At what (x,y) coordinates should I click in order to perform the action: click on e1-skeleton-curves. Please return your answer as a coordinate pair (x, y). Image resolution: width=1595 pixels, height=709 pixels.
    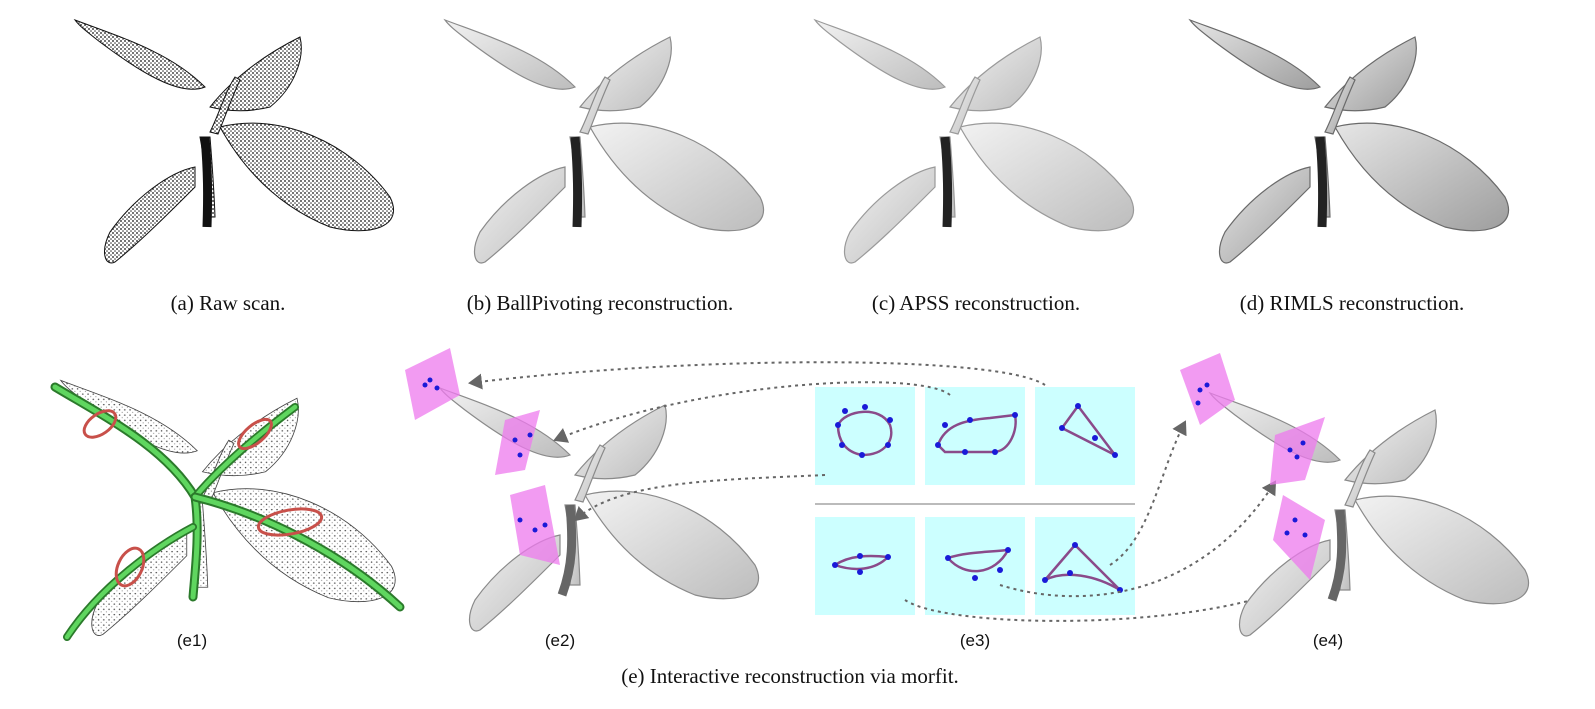
    Looking at the image, I should click on (227, 511).